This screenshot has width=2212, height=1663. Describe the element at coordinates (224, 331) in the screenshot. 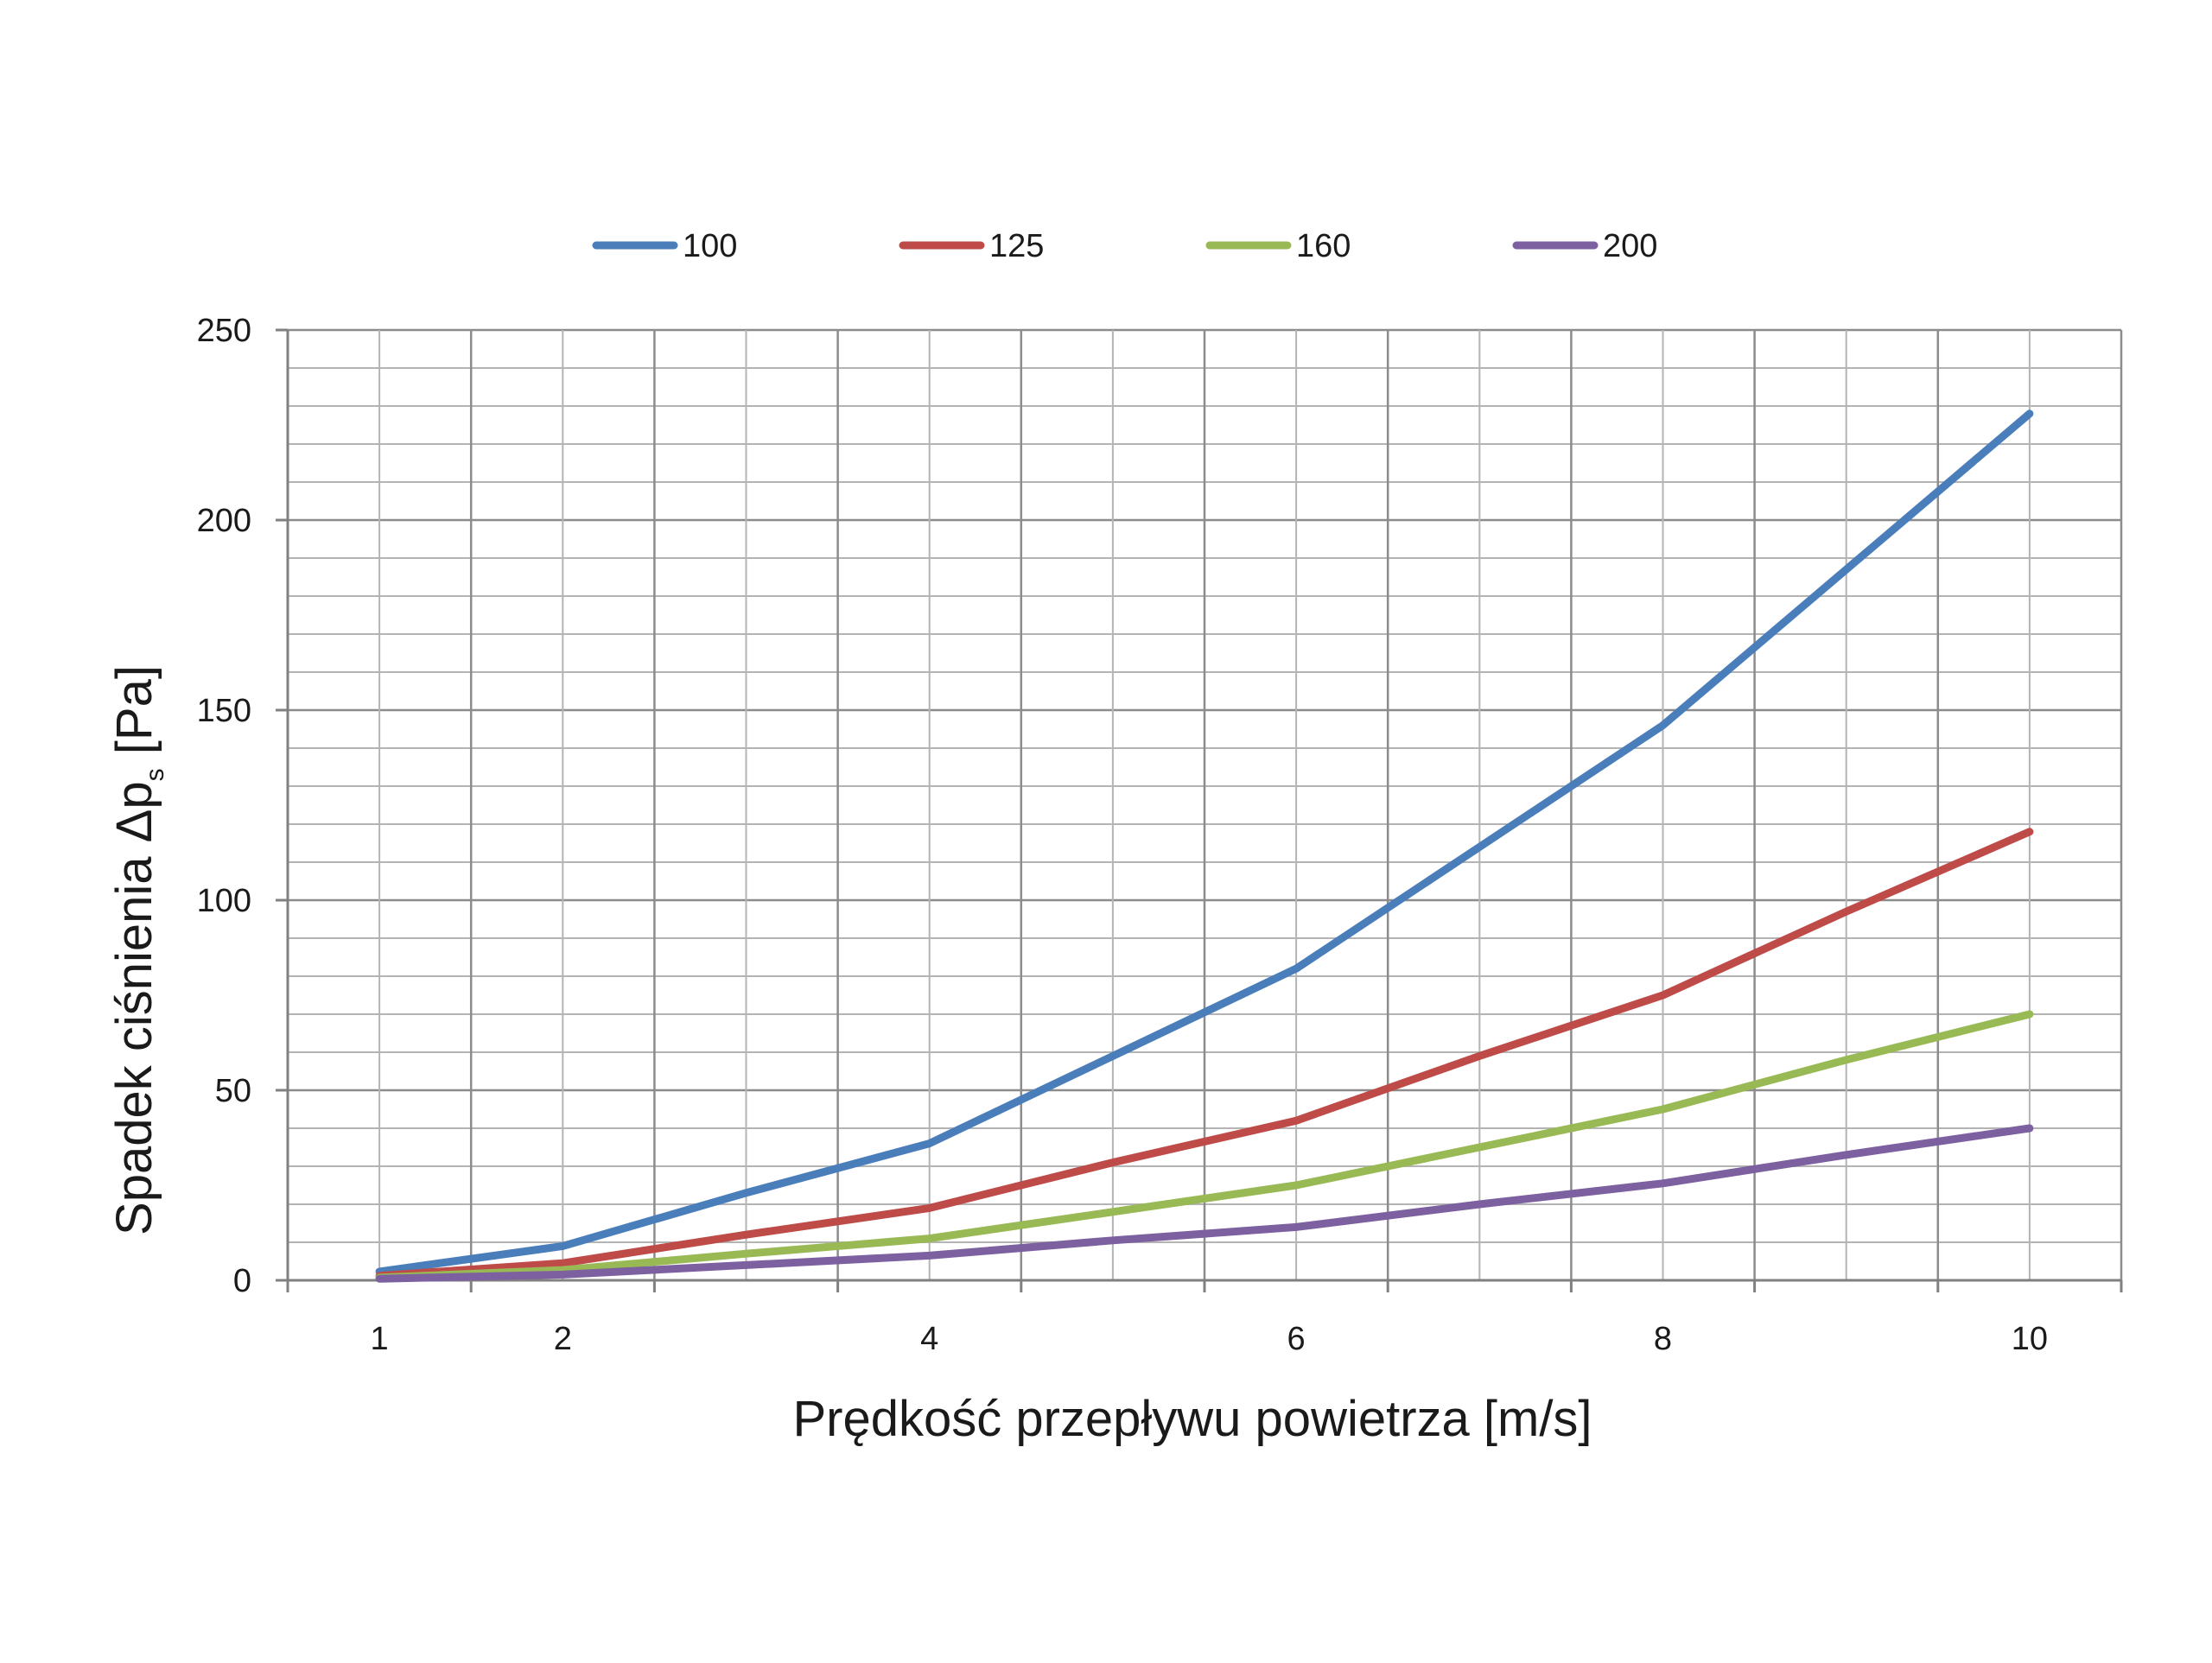

I see `y-tick-label: 250` at that location.